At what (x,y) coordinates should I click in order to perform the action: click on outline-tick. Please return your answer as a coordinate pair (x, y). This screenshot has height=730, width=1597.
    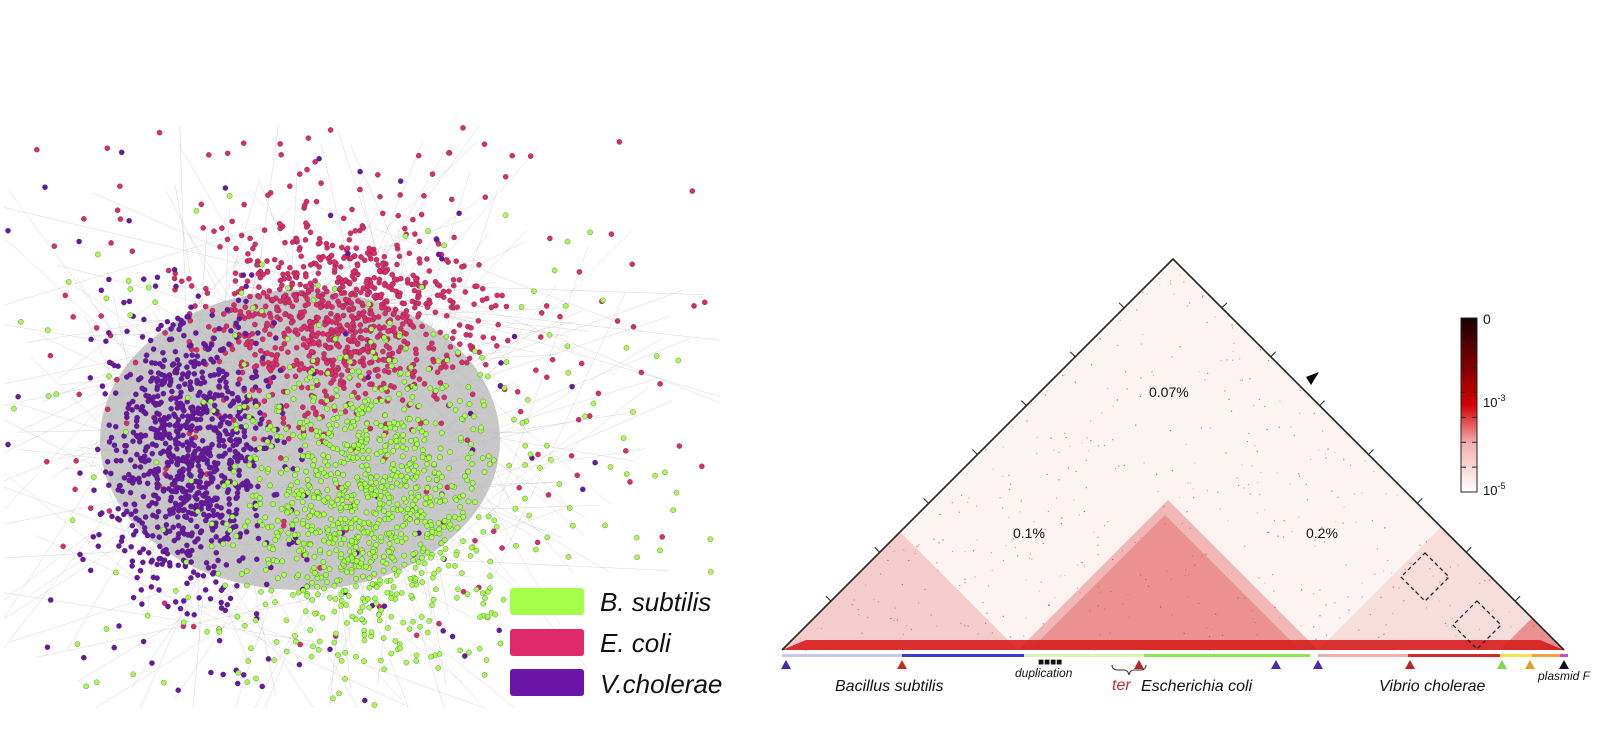
    Looking at the image, I should click on (1468, 549).